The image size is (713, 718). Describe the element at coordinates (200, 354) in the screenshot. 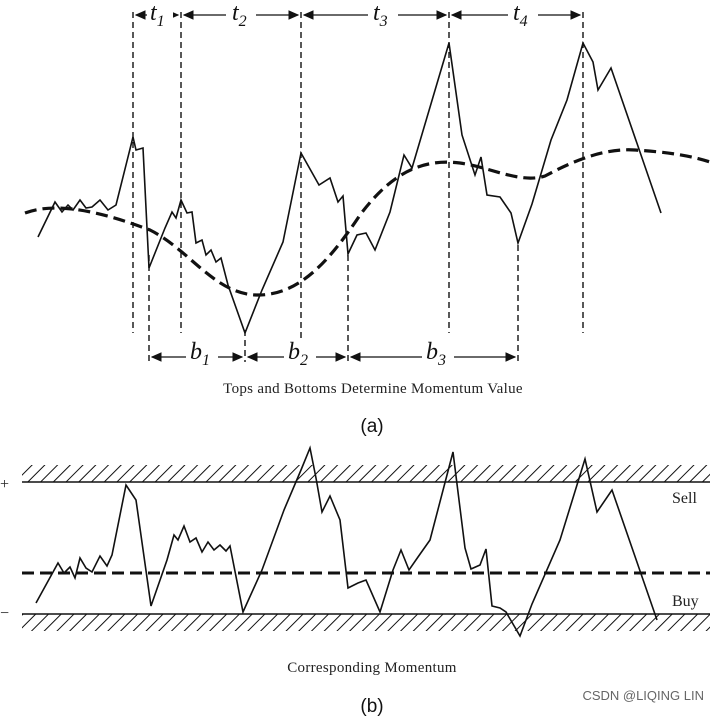

I see `b1-label: b1` at that location.